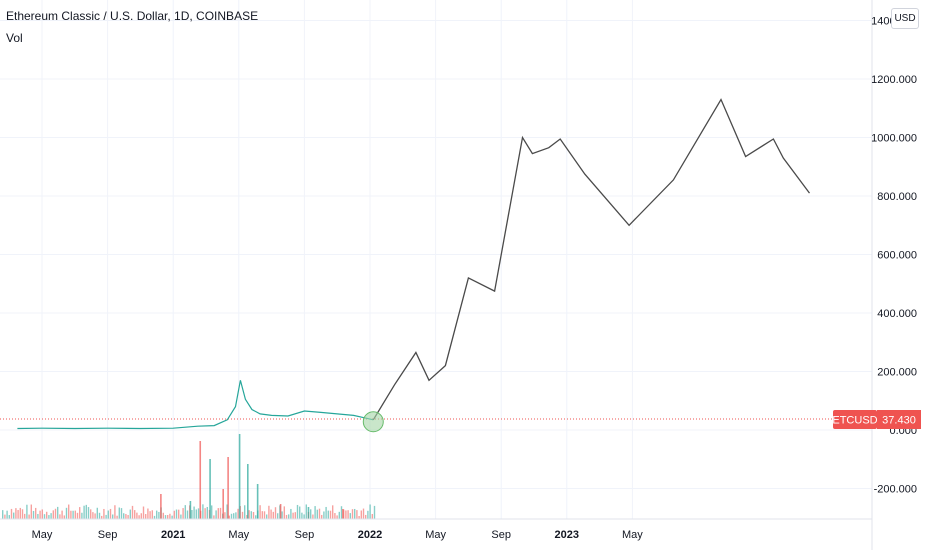 The height and width of the screenshot is (550, 932). Describe the element at coordinates (173, 535) in the screenshot. I see `x-tick-label-2: 2021` at that location.